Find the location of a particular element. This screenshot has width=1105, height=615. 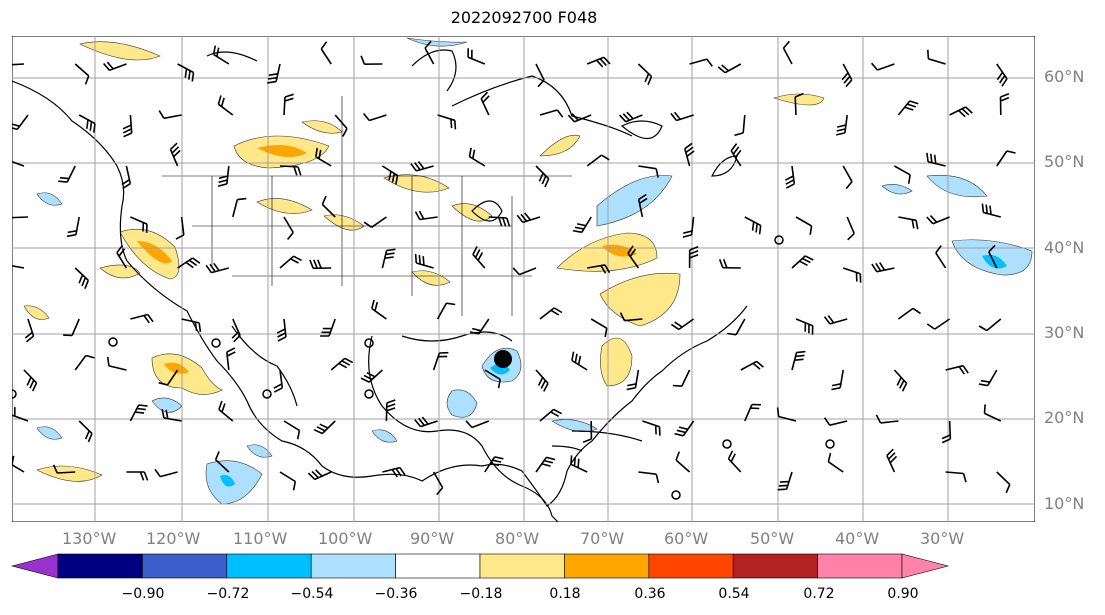

colorbar-tick: 0.18 is located at coordinates (565, 594).